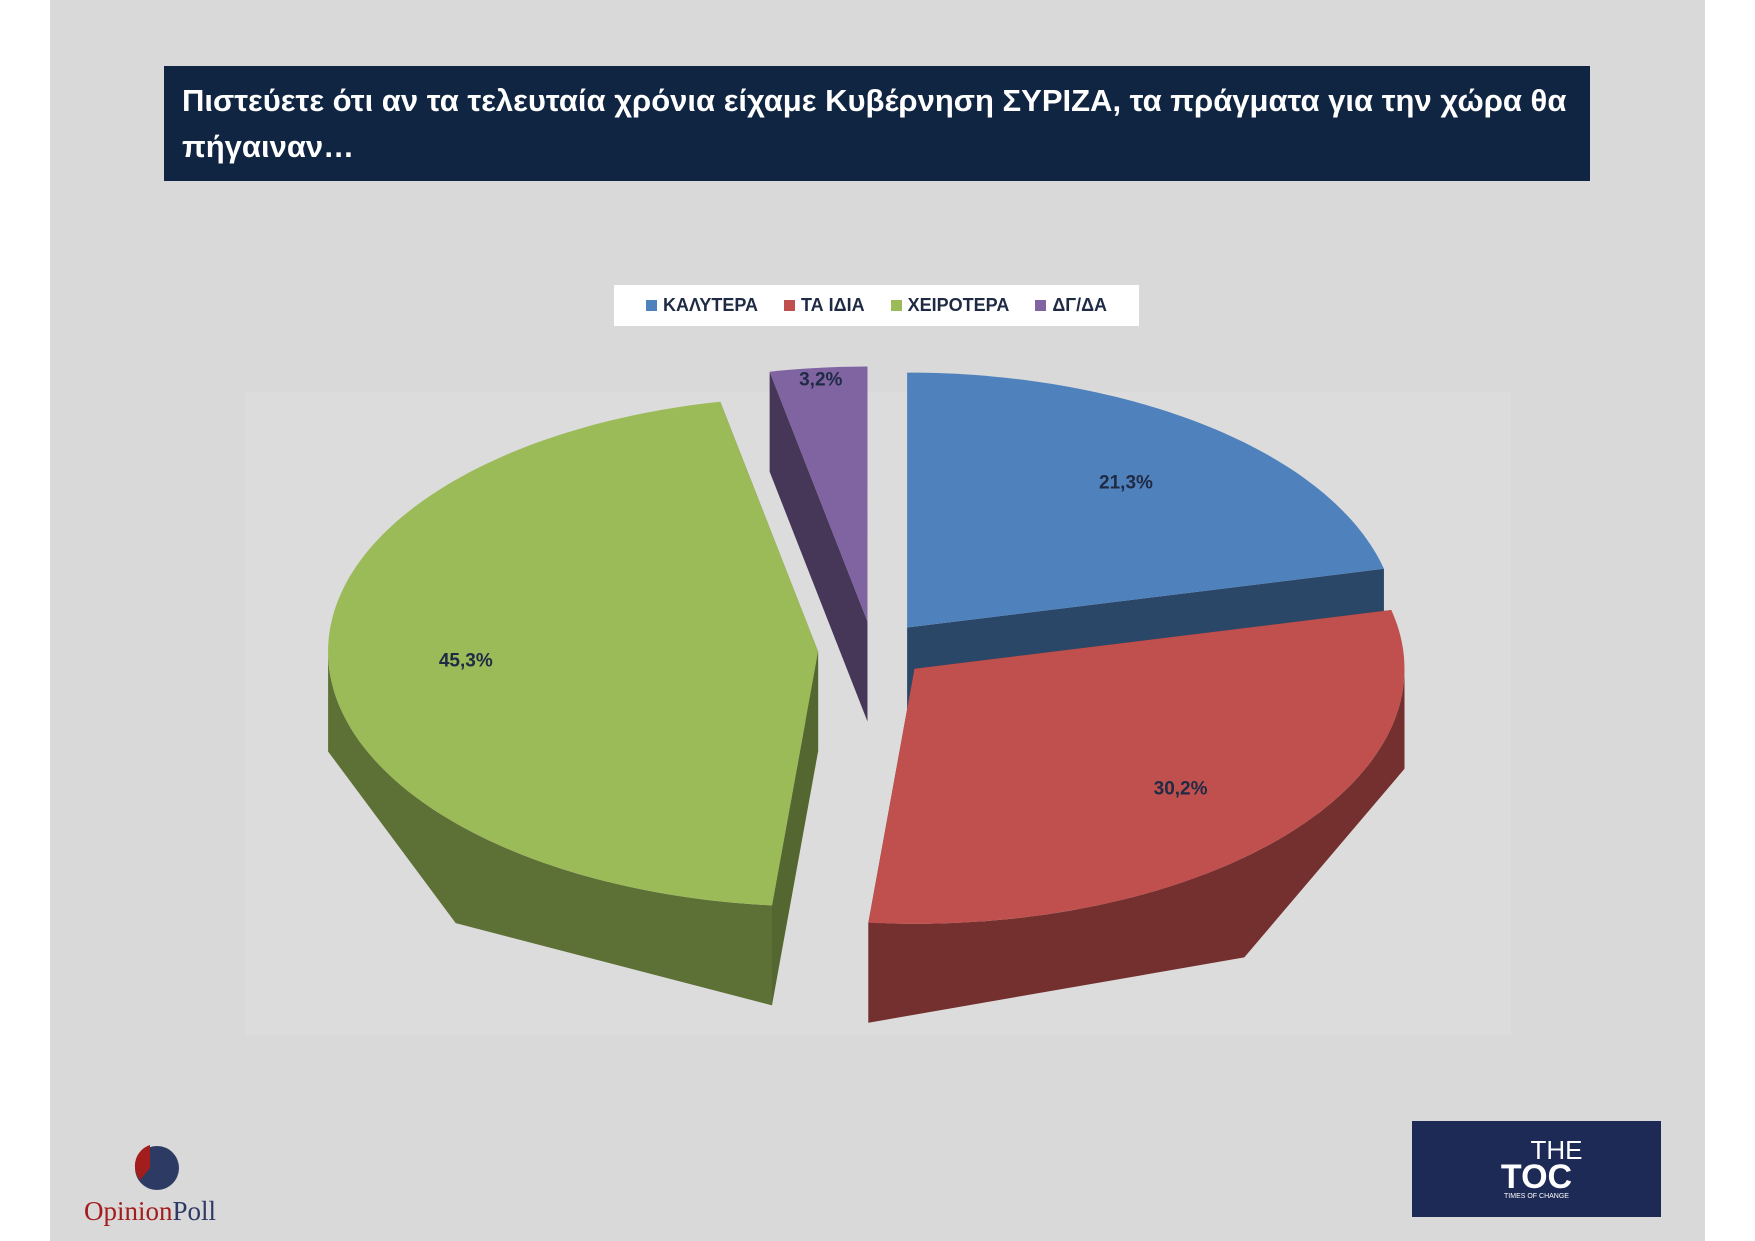  What do you see at coordinates (1536, 1196) in the screenshot?
I see `logo-text: TIMES OF CHANGE` at bounding box center [1536, 1196].